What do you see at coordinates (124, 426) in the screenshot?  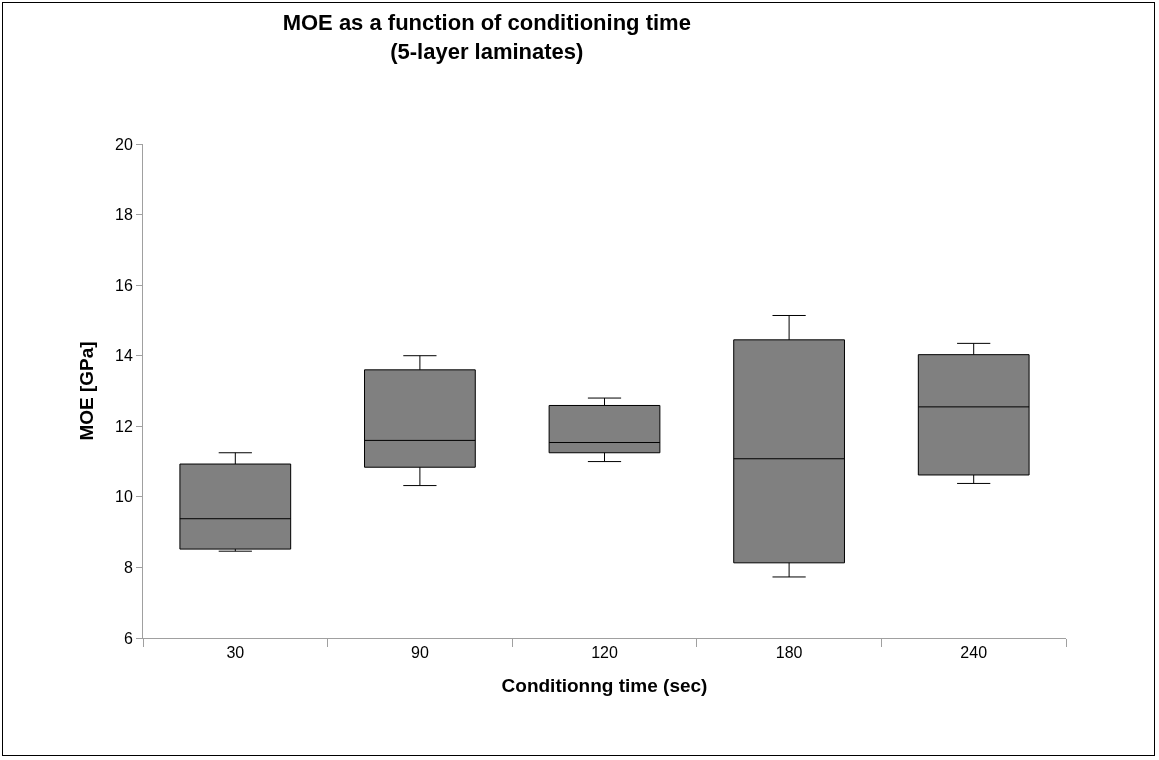 I see `y-tick-label: 12` at bounding box center [124, 426].